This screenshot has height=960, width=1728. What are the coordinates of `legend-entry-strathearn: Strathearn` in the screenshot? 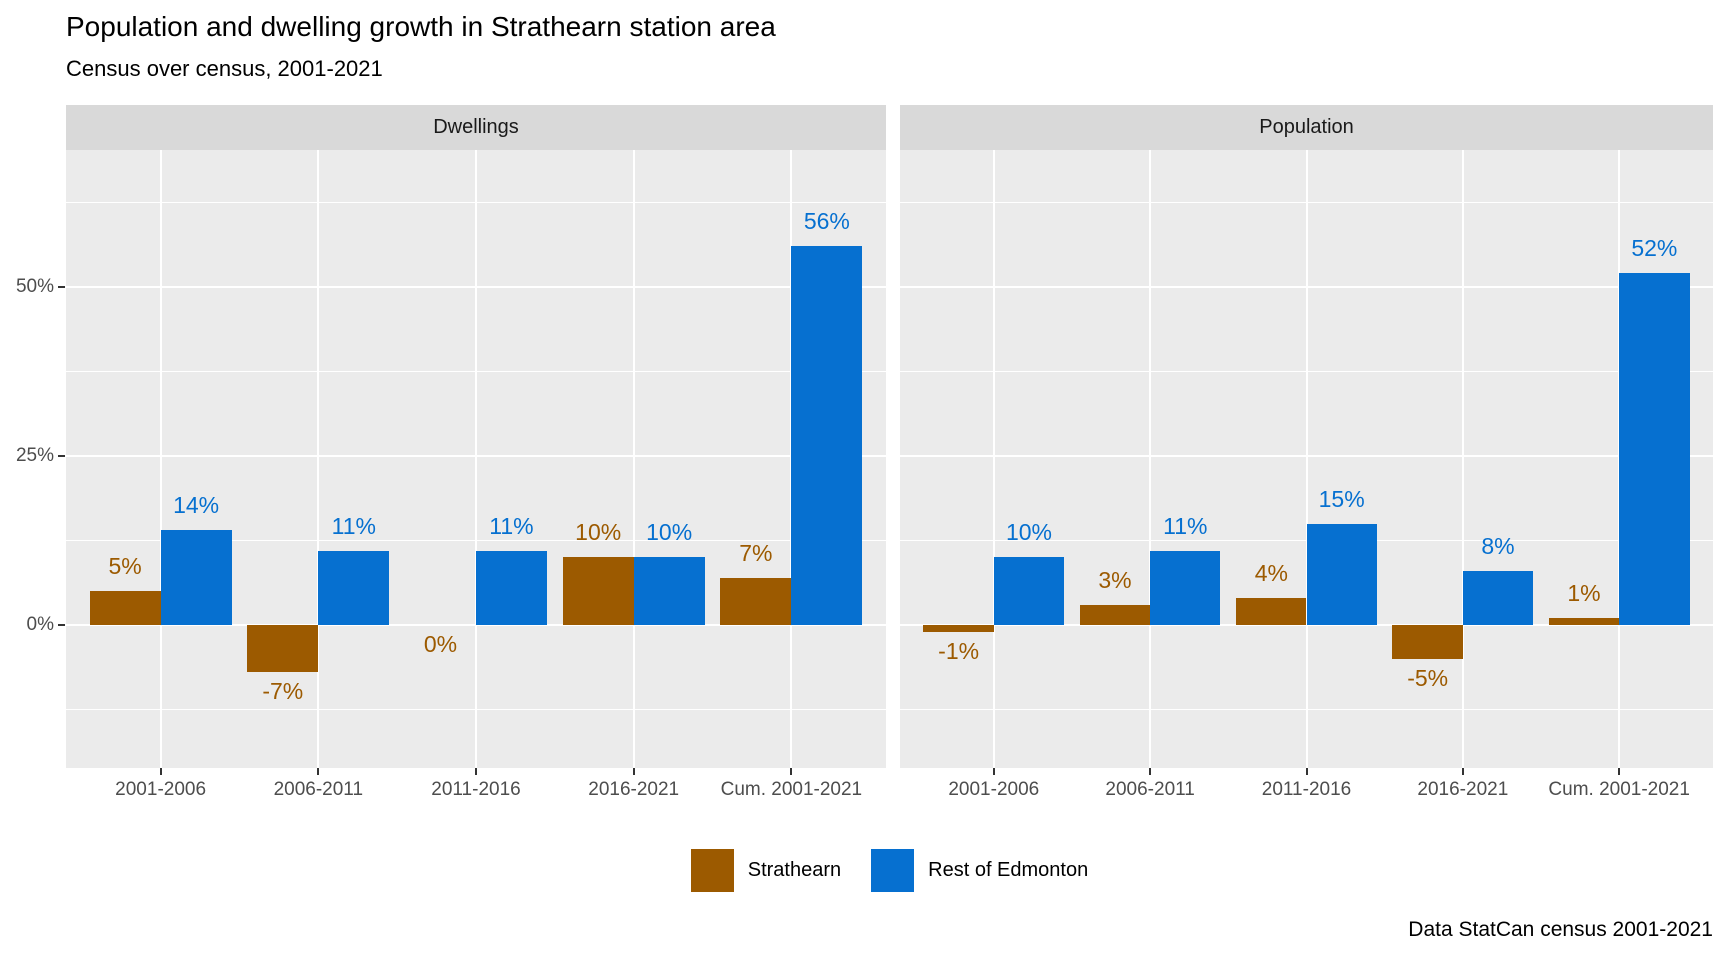 It's located at (766, 870).